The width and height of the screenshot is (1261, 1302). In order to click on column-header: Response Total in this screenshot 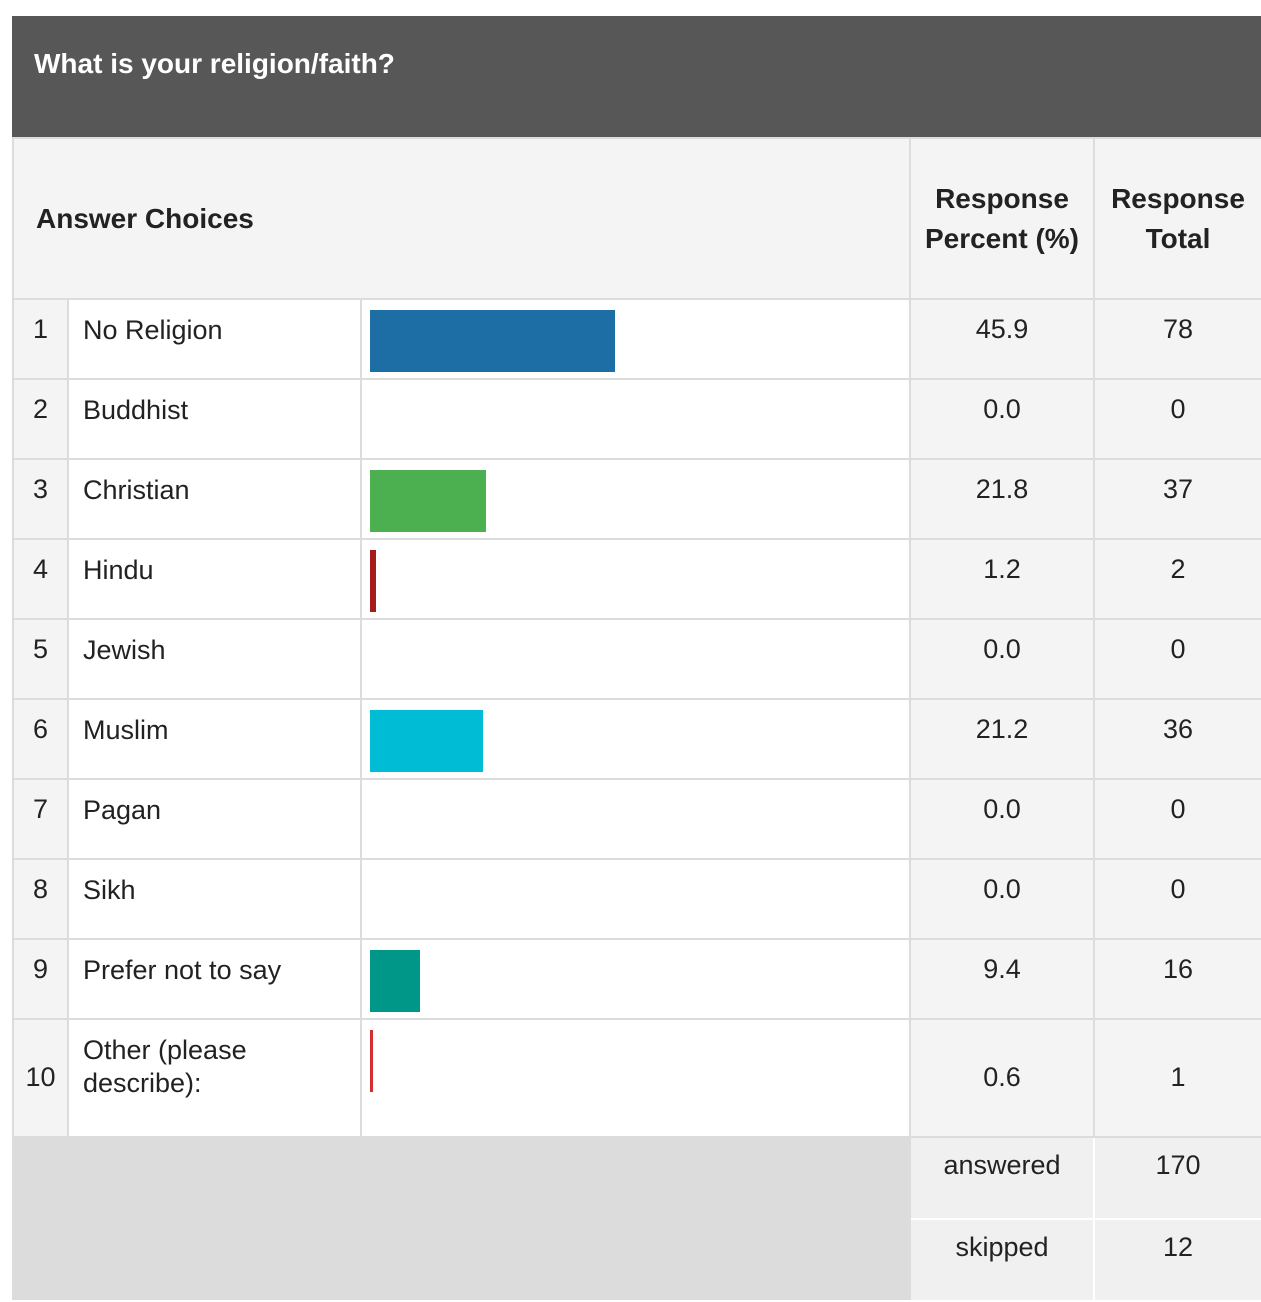, I will do `click(1177, 218)`.